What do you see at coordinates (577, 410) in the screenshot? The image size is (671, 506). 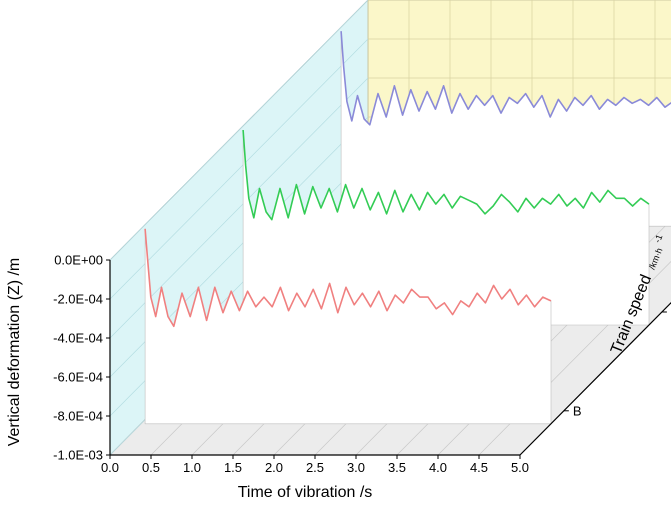 I see `z-category-label: B` at bounding box center [577, 410].